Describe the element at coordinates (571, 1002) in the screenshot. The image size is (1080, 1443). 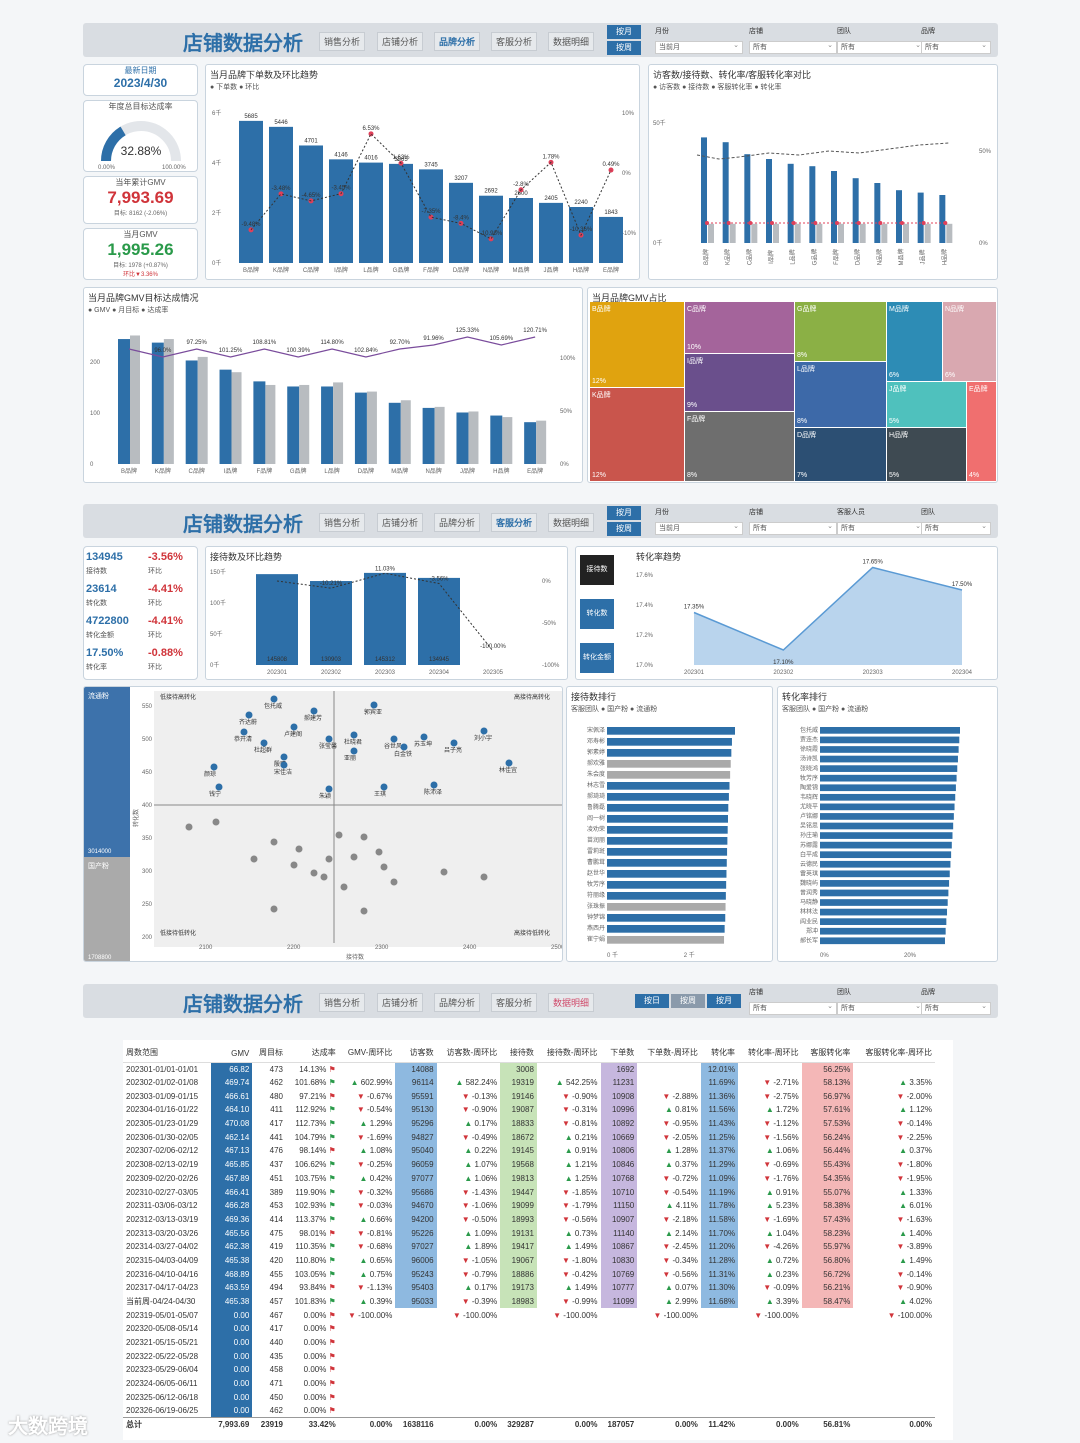
I see `nav-detail-3: 数据明细` at that location.